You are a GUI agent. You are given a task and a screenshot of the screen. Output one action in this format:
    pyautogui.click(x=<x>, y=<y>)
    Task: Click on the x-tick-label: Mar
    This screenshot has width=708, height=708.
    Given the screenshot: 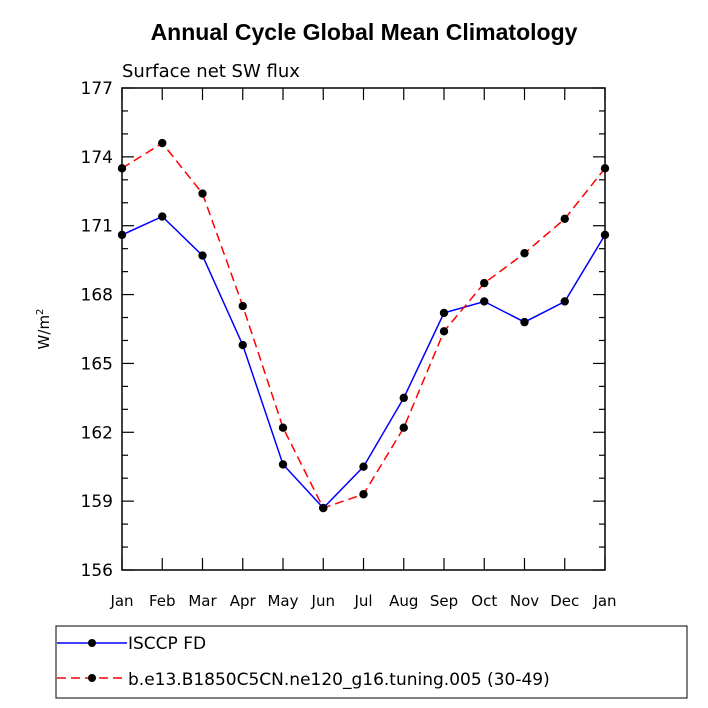 What is the action you would take?
    pyautogui.click(x=202, y=601)
    